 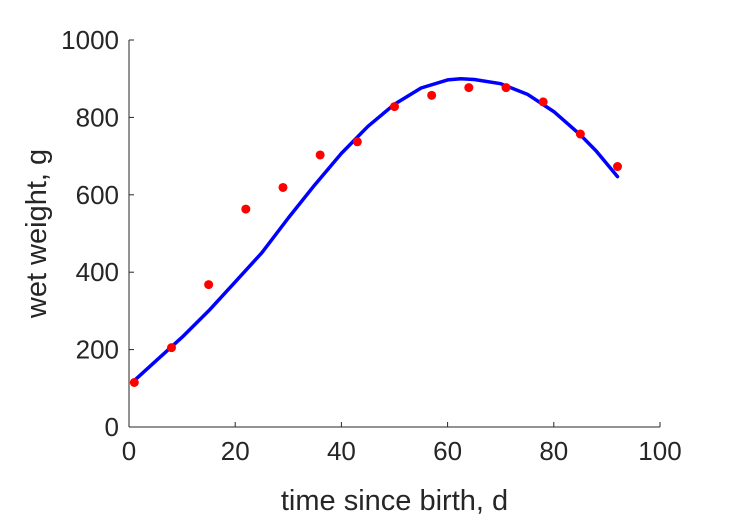 I want to click on x-tick-label: 80, so click(x=553, y=451).